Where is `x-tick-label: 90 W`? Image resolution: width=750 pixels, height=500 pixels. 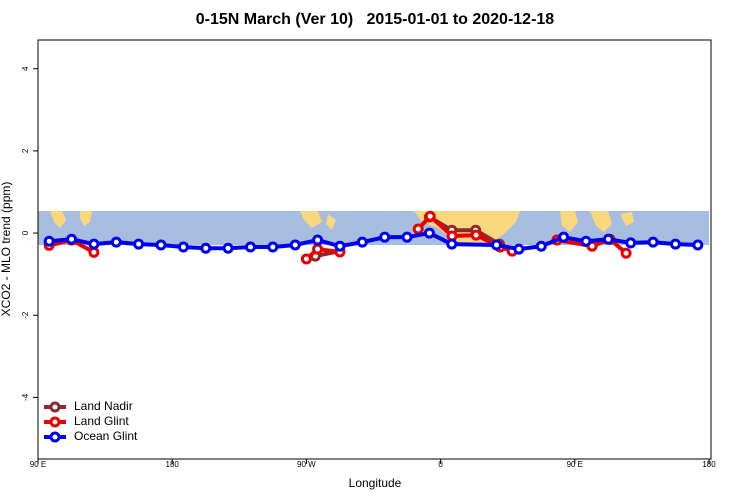 x-tick-label: 90 W is located at coordinates (306, 464).